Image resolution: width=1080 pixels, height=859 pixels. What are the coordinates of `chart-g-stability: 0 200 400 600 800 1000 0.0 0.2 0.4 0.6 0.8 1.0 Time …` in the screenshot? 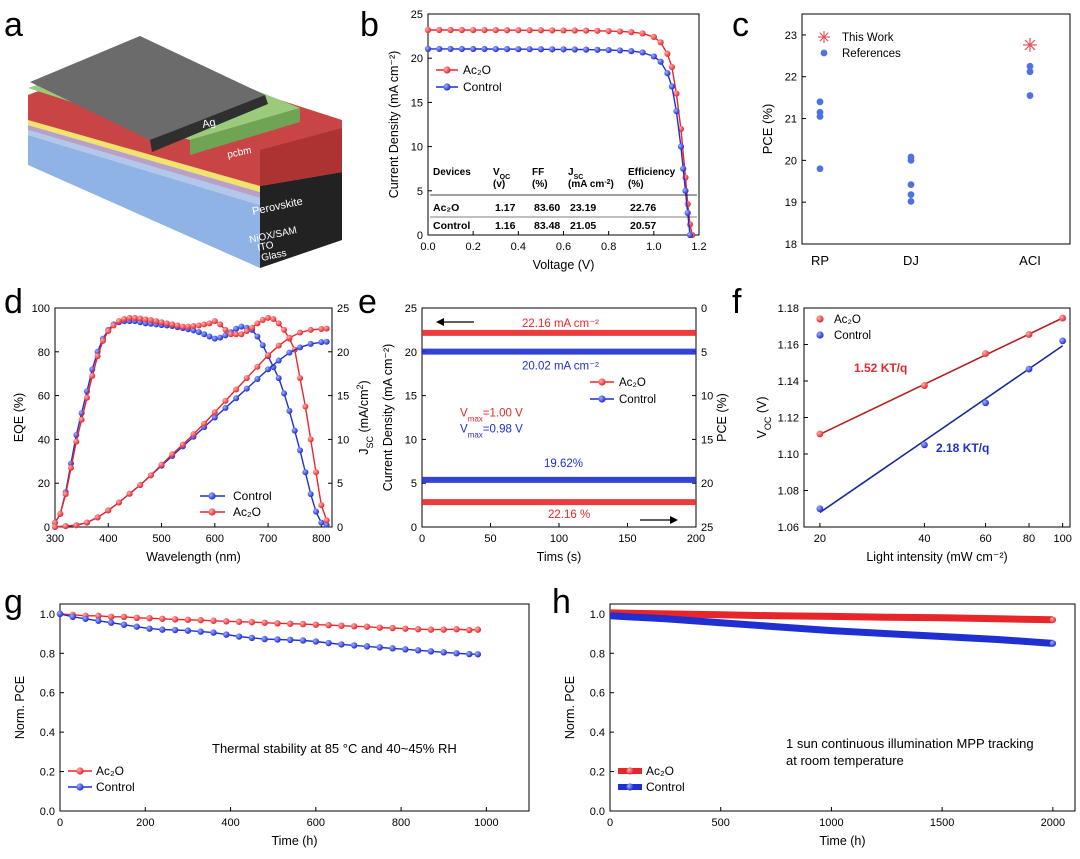 It's located at (271, 725).